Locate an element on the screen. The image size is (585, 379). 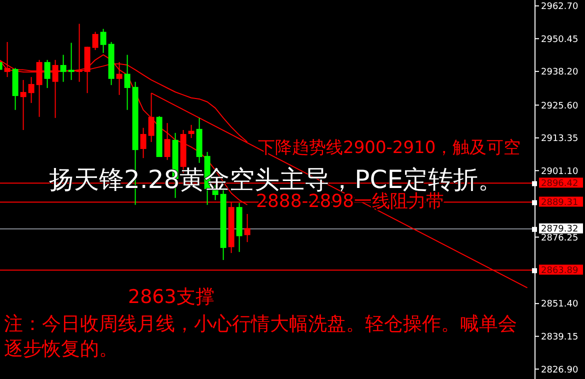
annotation: 注：今日收周线月线，小心行情大幅洗盘。轻仓操作。喊单会逐步恢复的。 is located at coordinates (260, 336).